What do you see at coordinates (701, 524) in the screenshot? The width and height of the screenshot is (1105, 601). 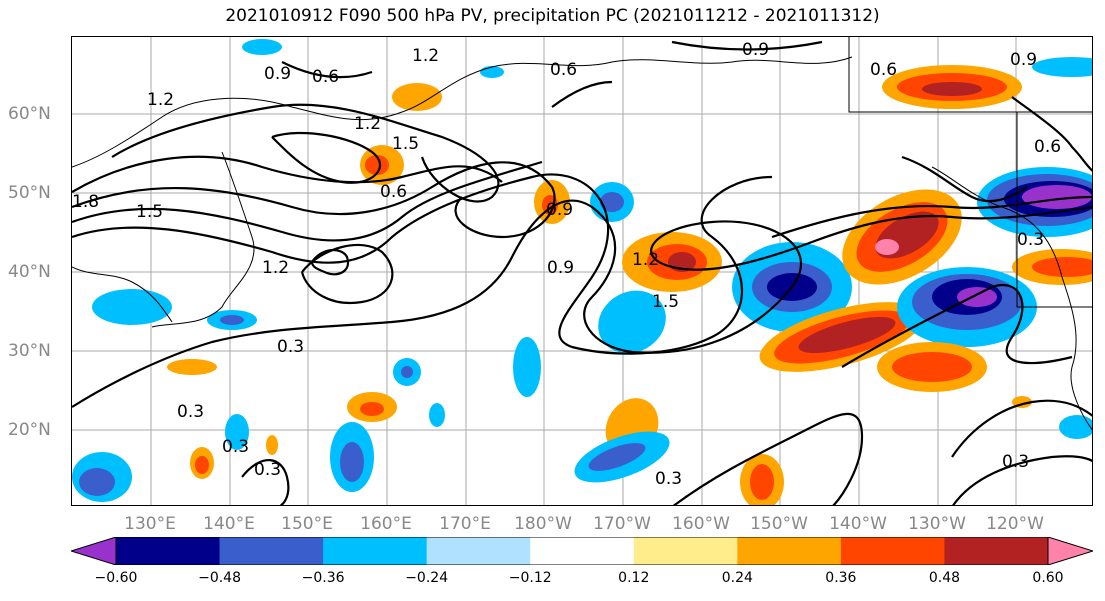 I see `lon-label-160w: 160°W` at bounding box center [701, 524].